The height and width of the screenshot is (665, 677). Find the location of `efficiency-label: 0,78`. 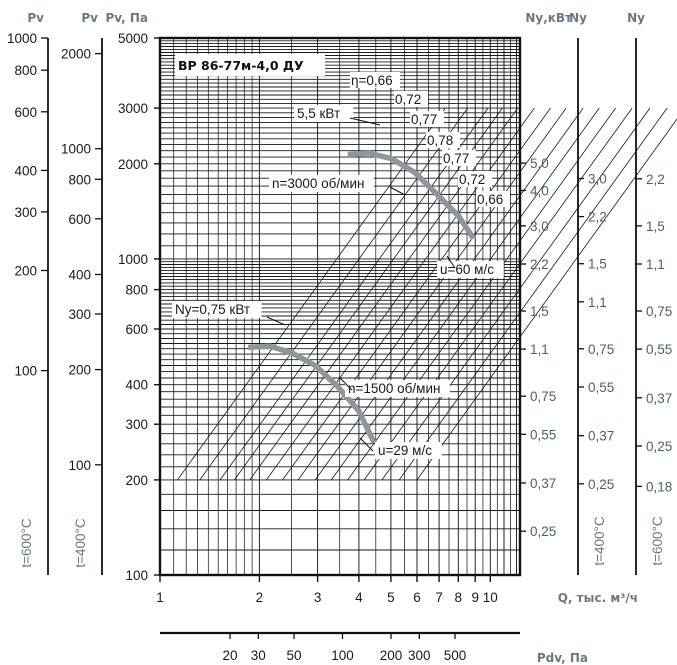

efficiency-label: 0,78 is located at coordinates (440, 140).